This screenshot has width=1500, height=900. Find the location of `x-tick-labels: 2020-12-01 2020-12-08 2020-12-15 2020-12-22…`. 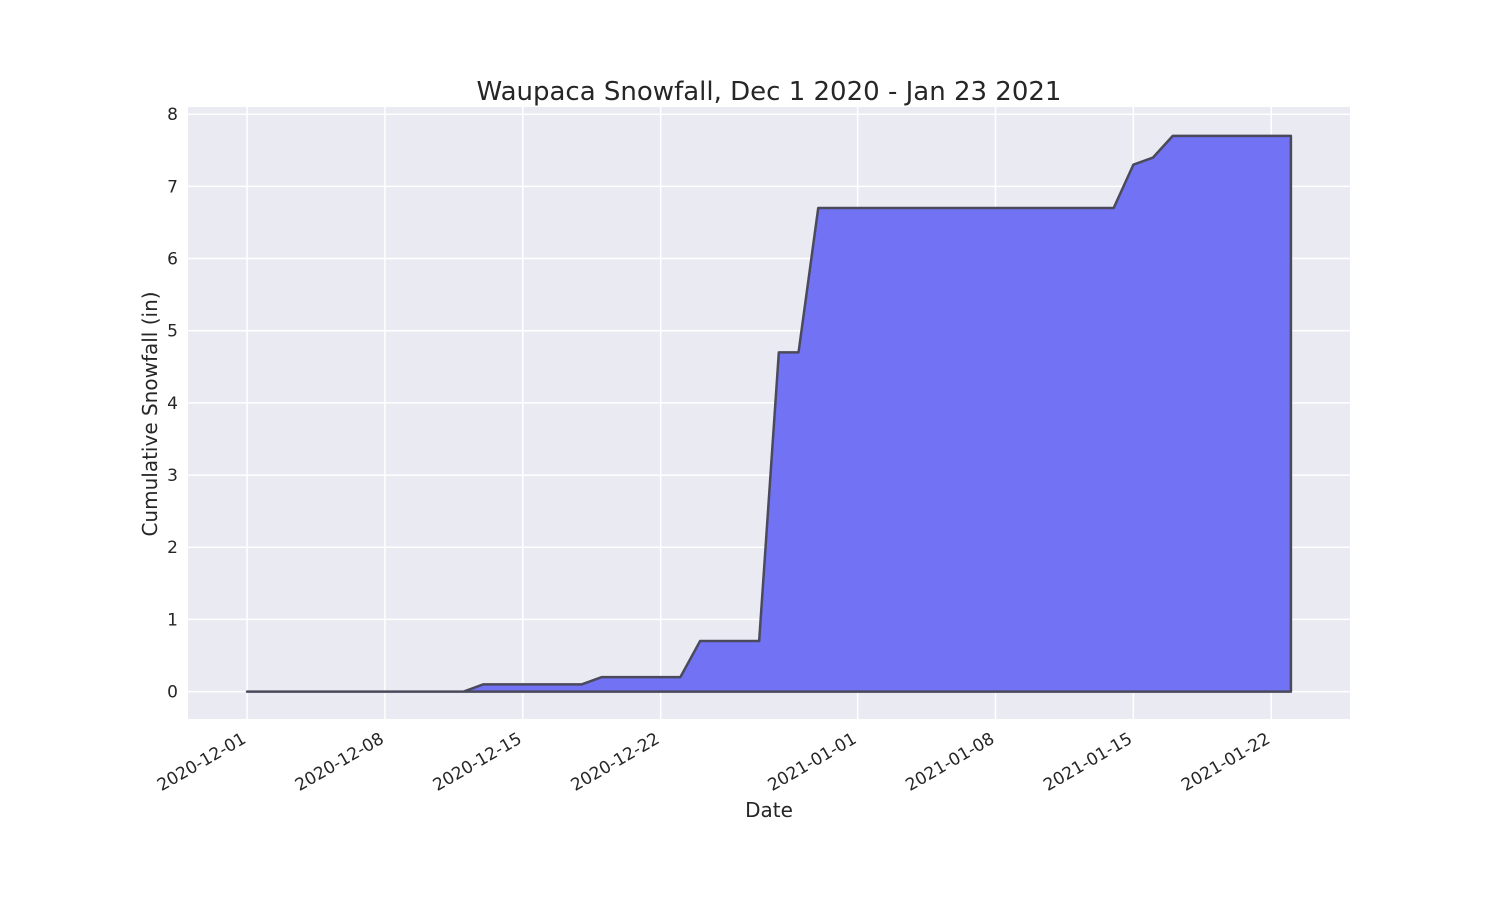

x-tick-labels: 2020-12-01 2020-12-08 2020-12-15 2020-12-22… is located at coordinates (714, 762).